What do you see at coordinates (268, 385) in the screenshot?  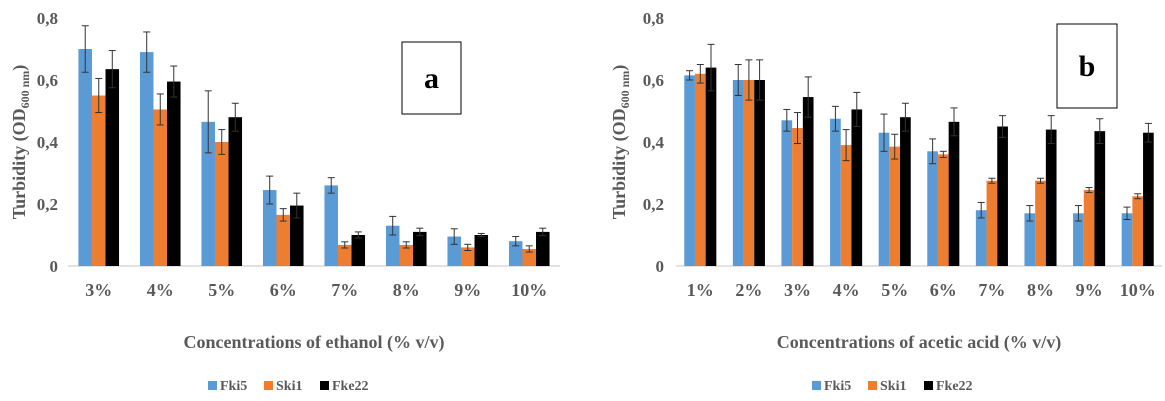 I see `legend-swatch-ski1` at bounding box center [268, 385].